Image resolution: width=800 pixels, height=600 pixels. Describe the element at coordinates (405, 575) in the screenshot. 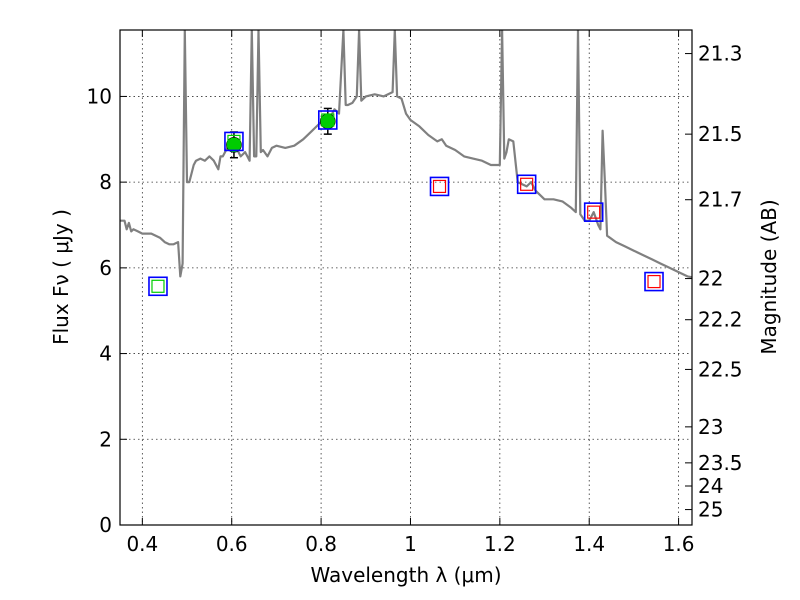

I see `x-axis-label: Wavelength λ (μm)` at that location.